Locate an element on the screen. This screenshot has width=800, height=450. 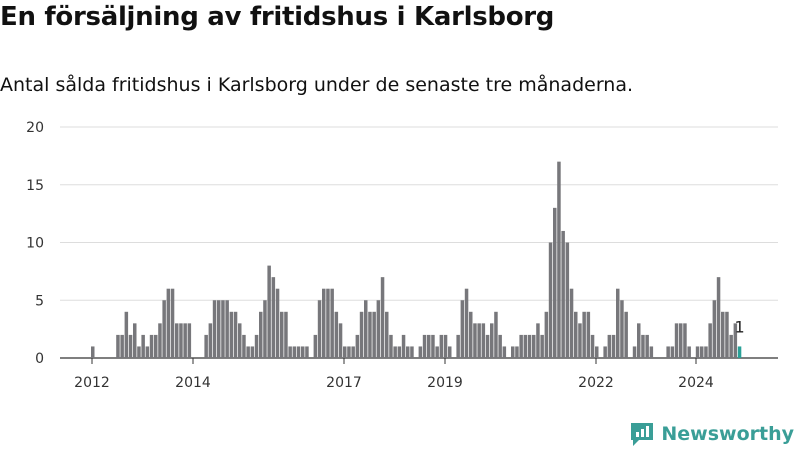
x-tick-label: 2024 is located at coordinates (696, 383).